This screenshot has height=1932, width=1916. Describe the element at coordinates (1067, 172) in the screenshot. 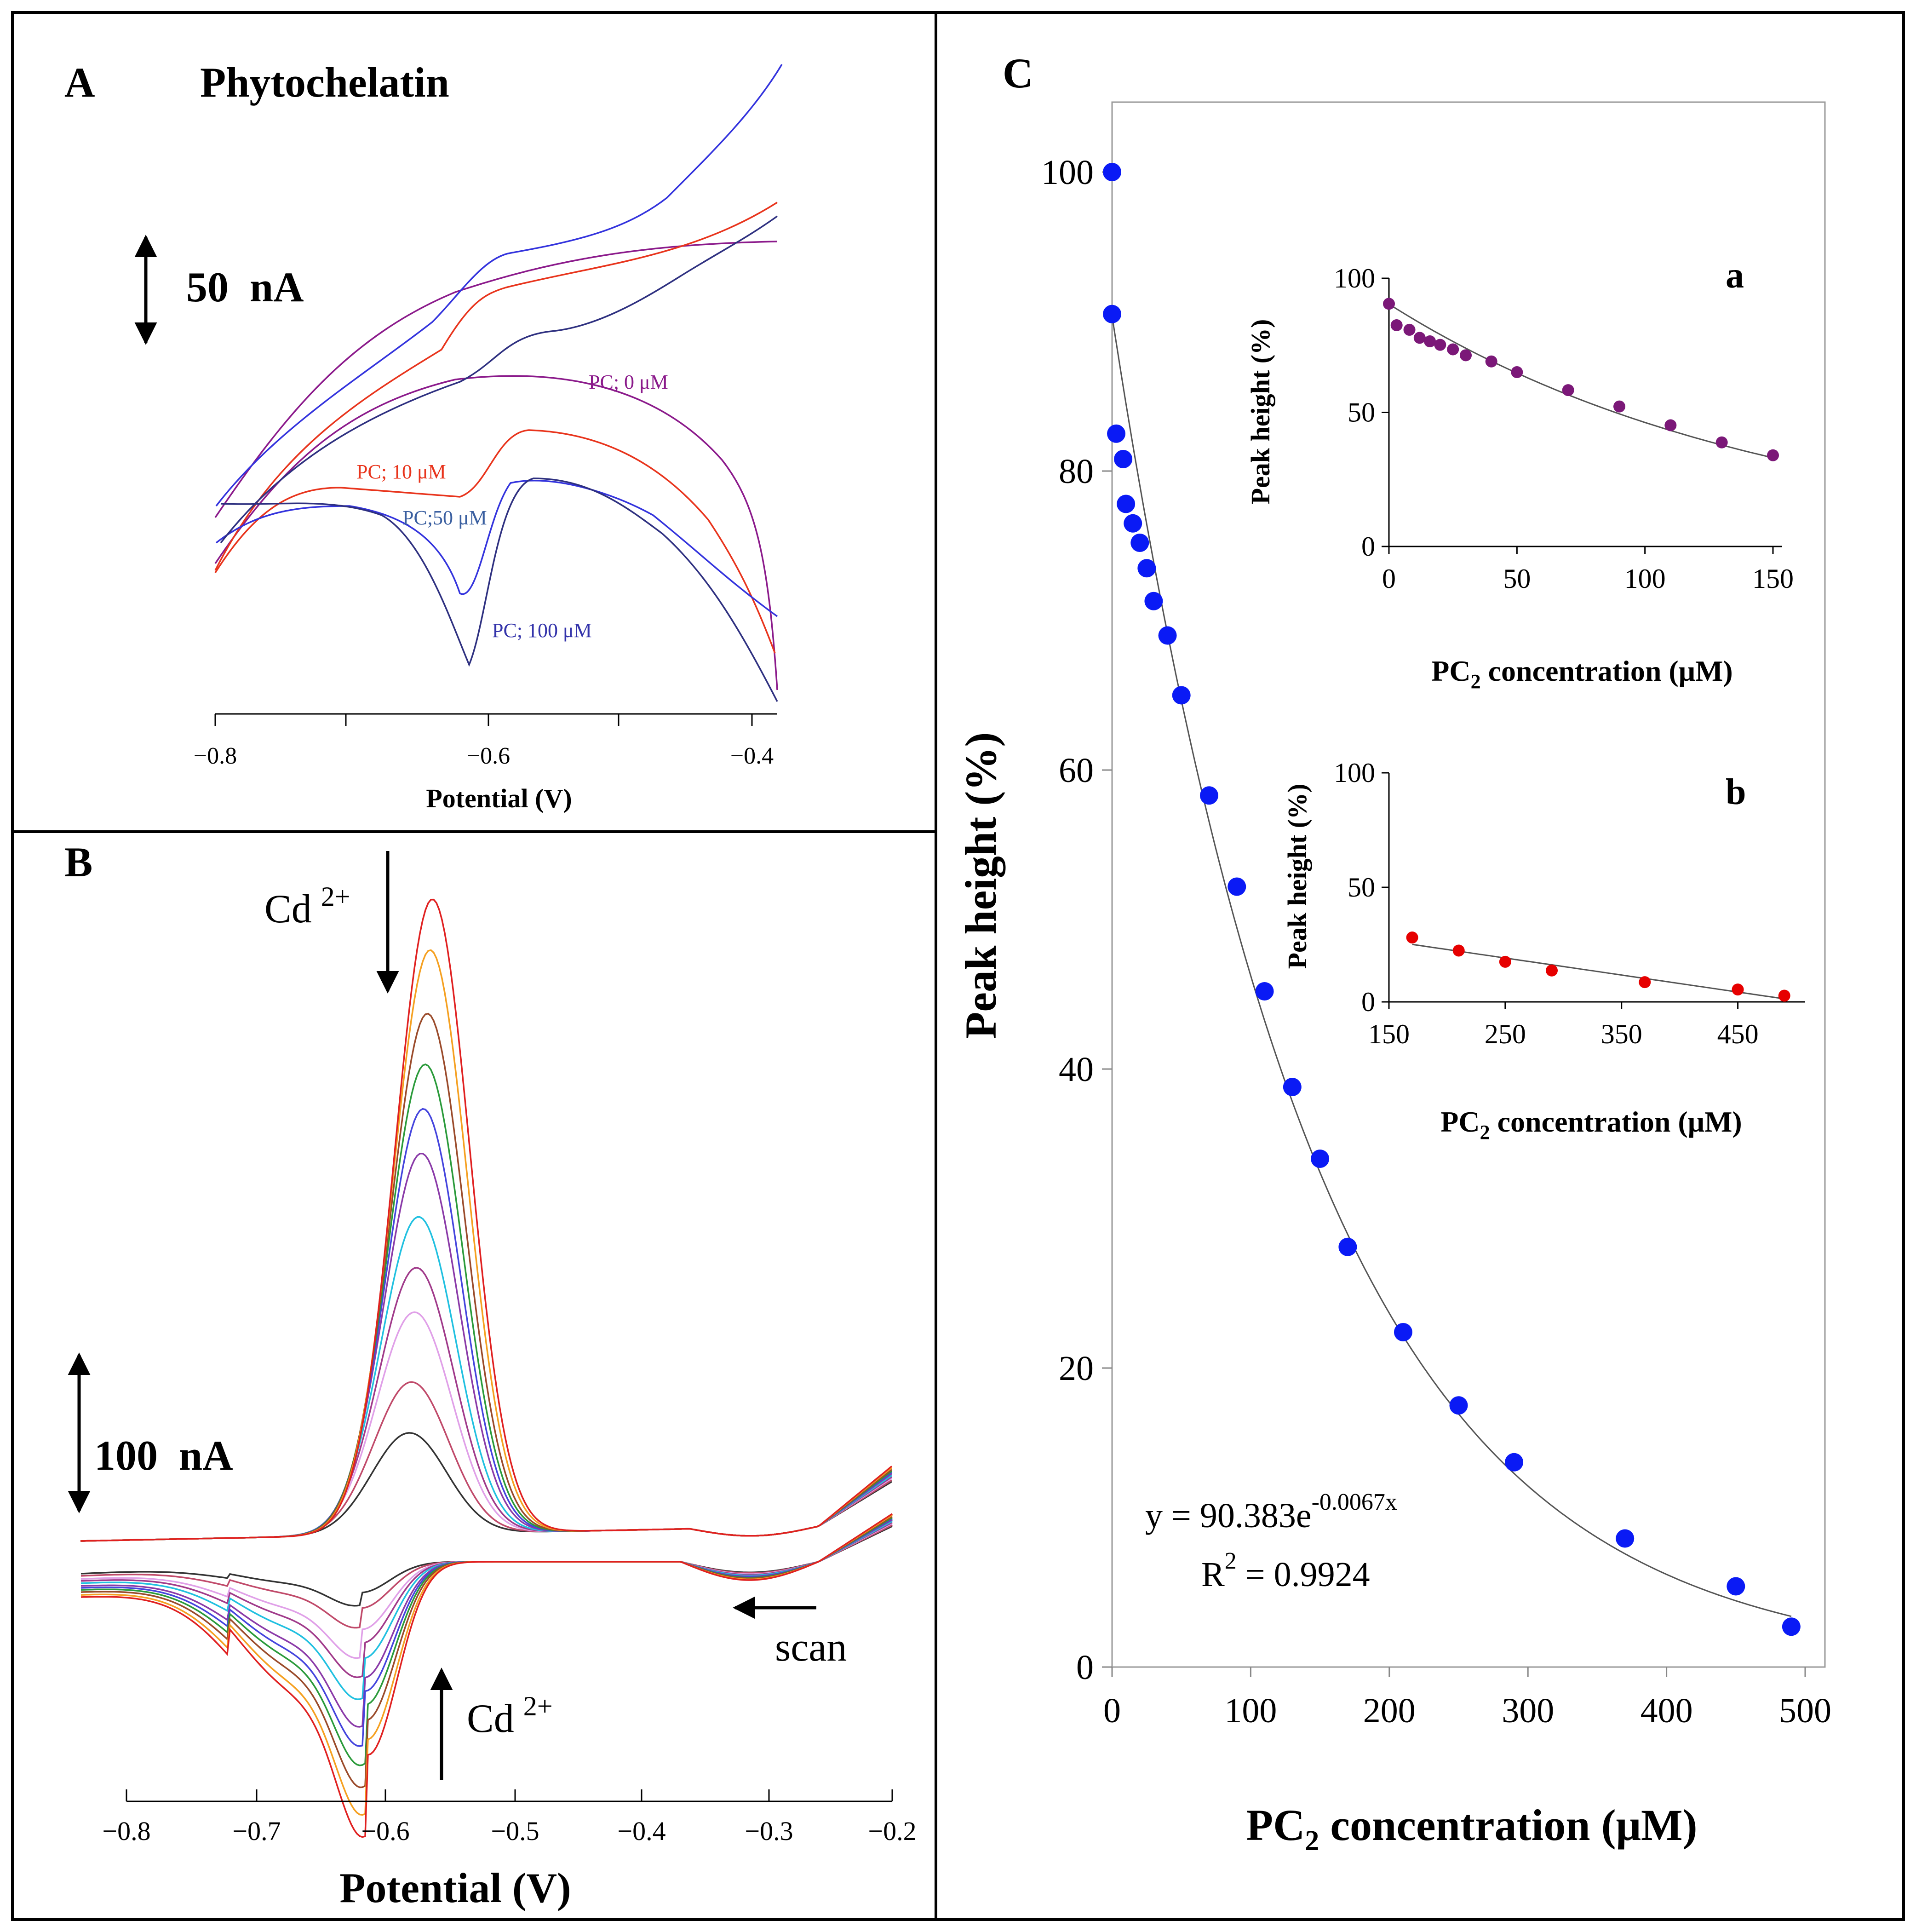

I see `y-tick-label: 100` at that location.